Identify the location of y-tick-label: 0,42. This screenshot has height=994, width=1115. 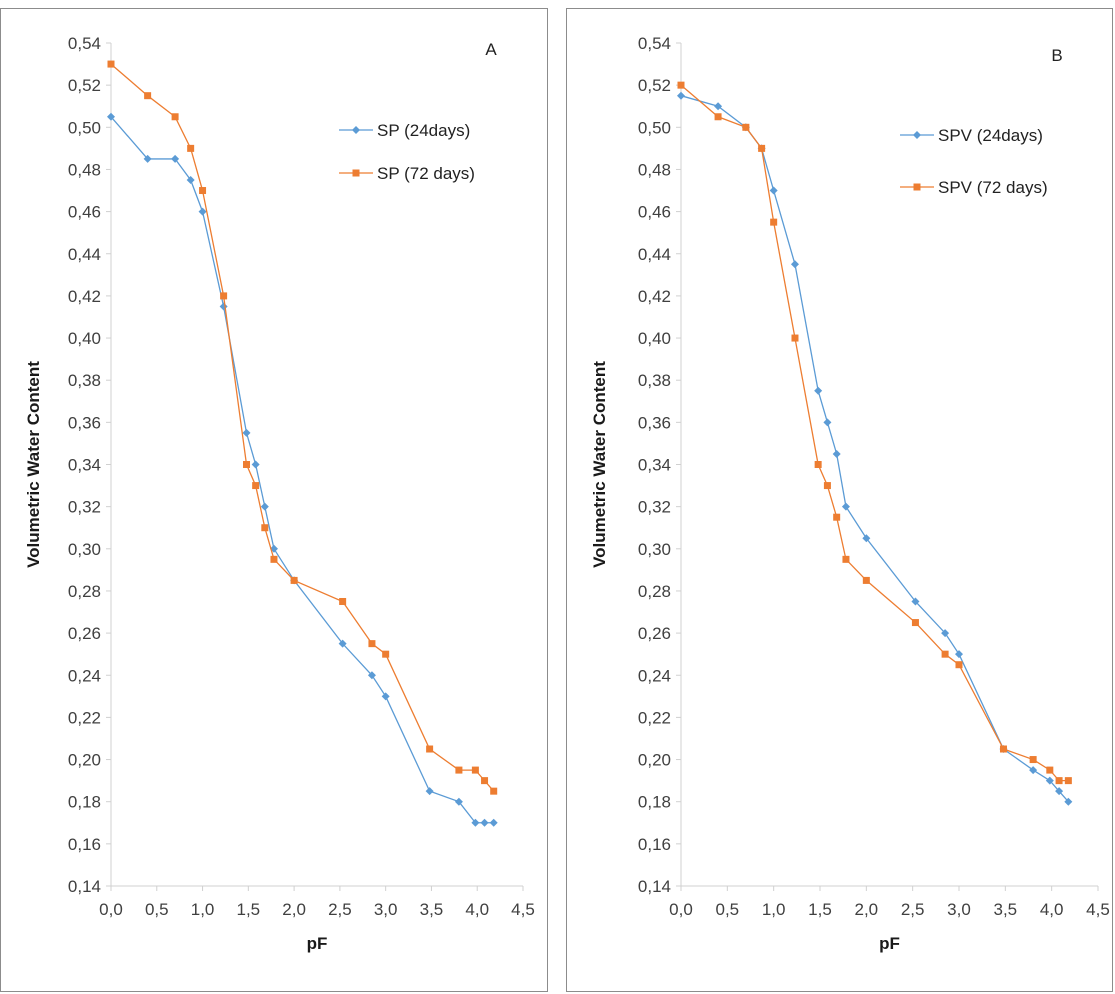
(654, 296).